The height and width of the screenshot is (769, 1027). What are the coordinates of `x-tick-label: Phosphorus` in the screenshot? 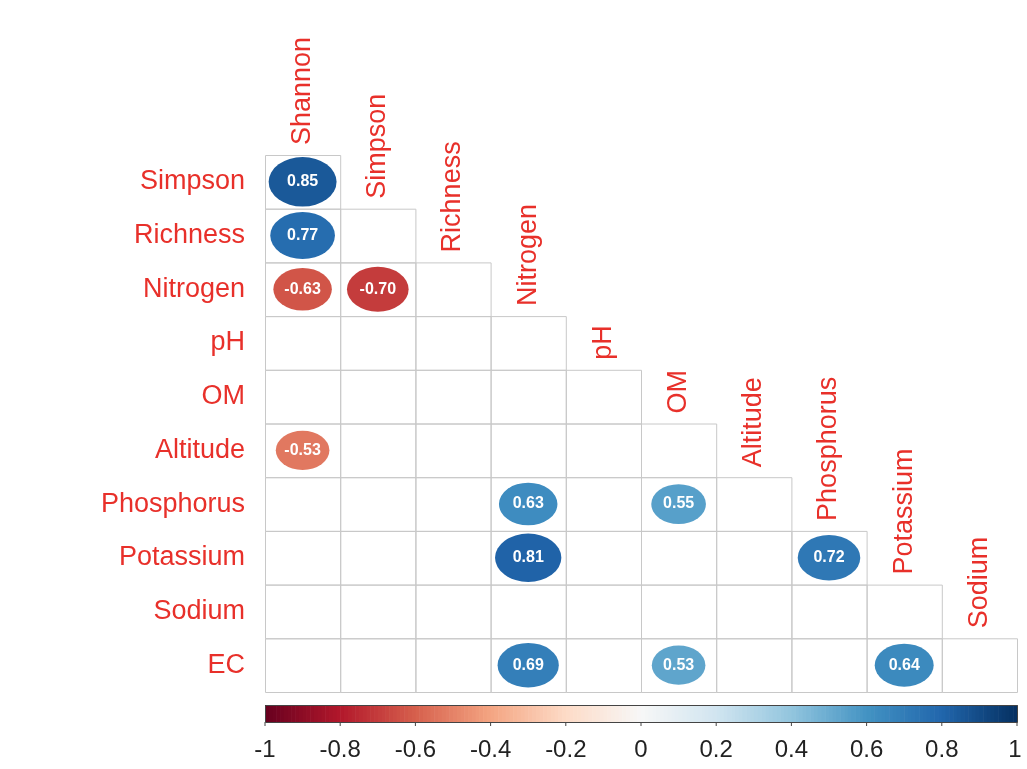 It's located at (827, 448).